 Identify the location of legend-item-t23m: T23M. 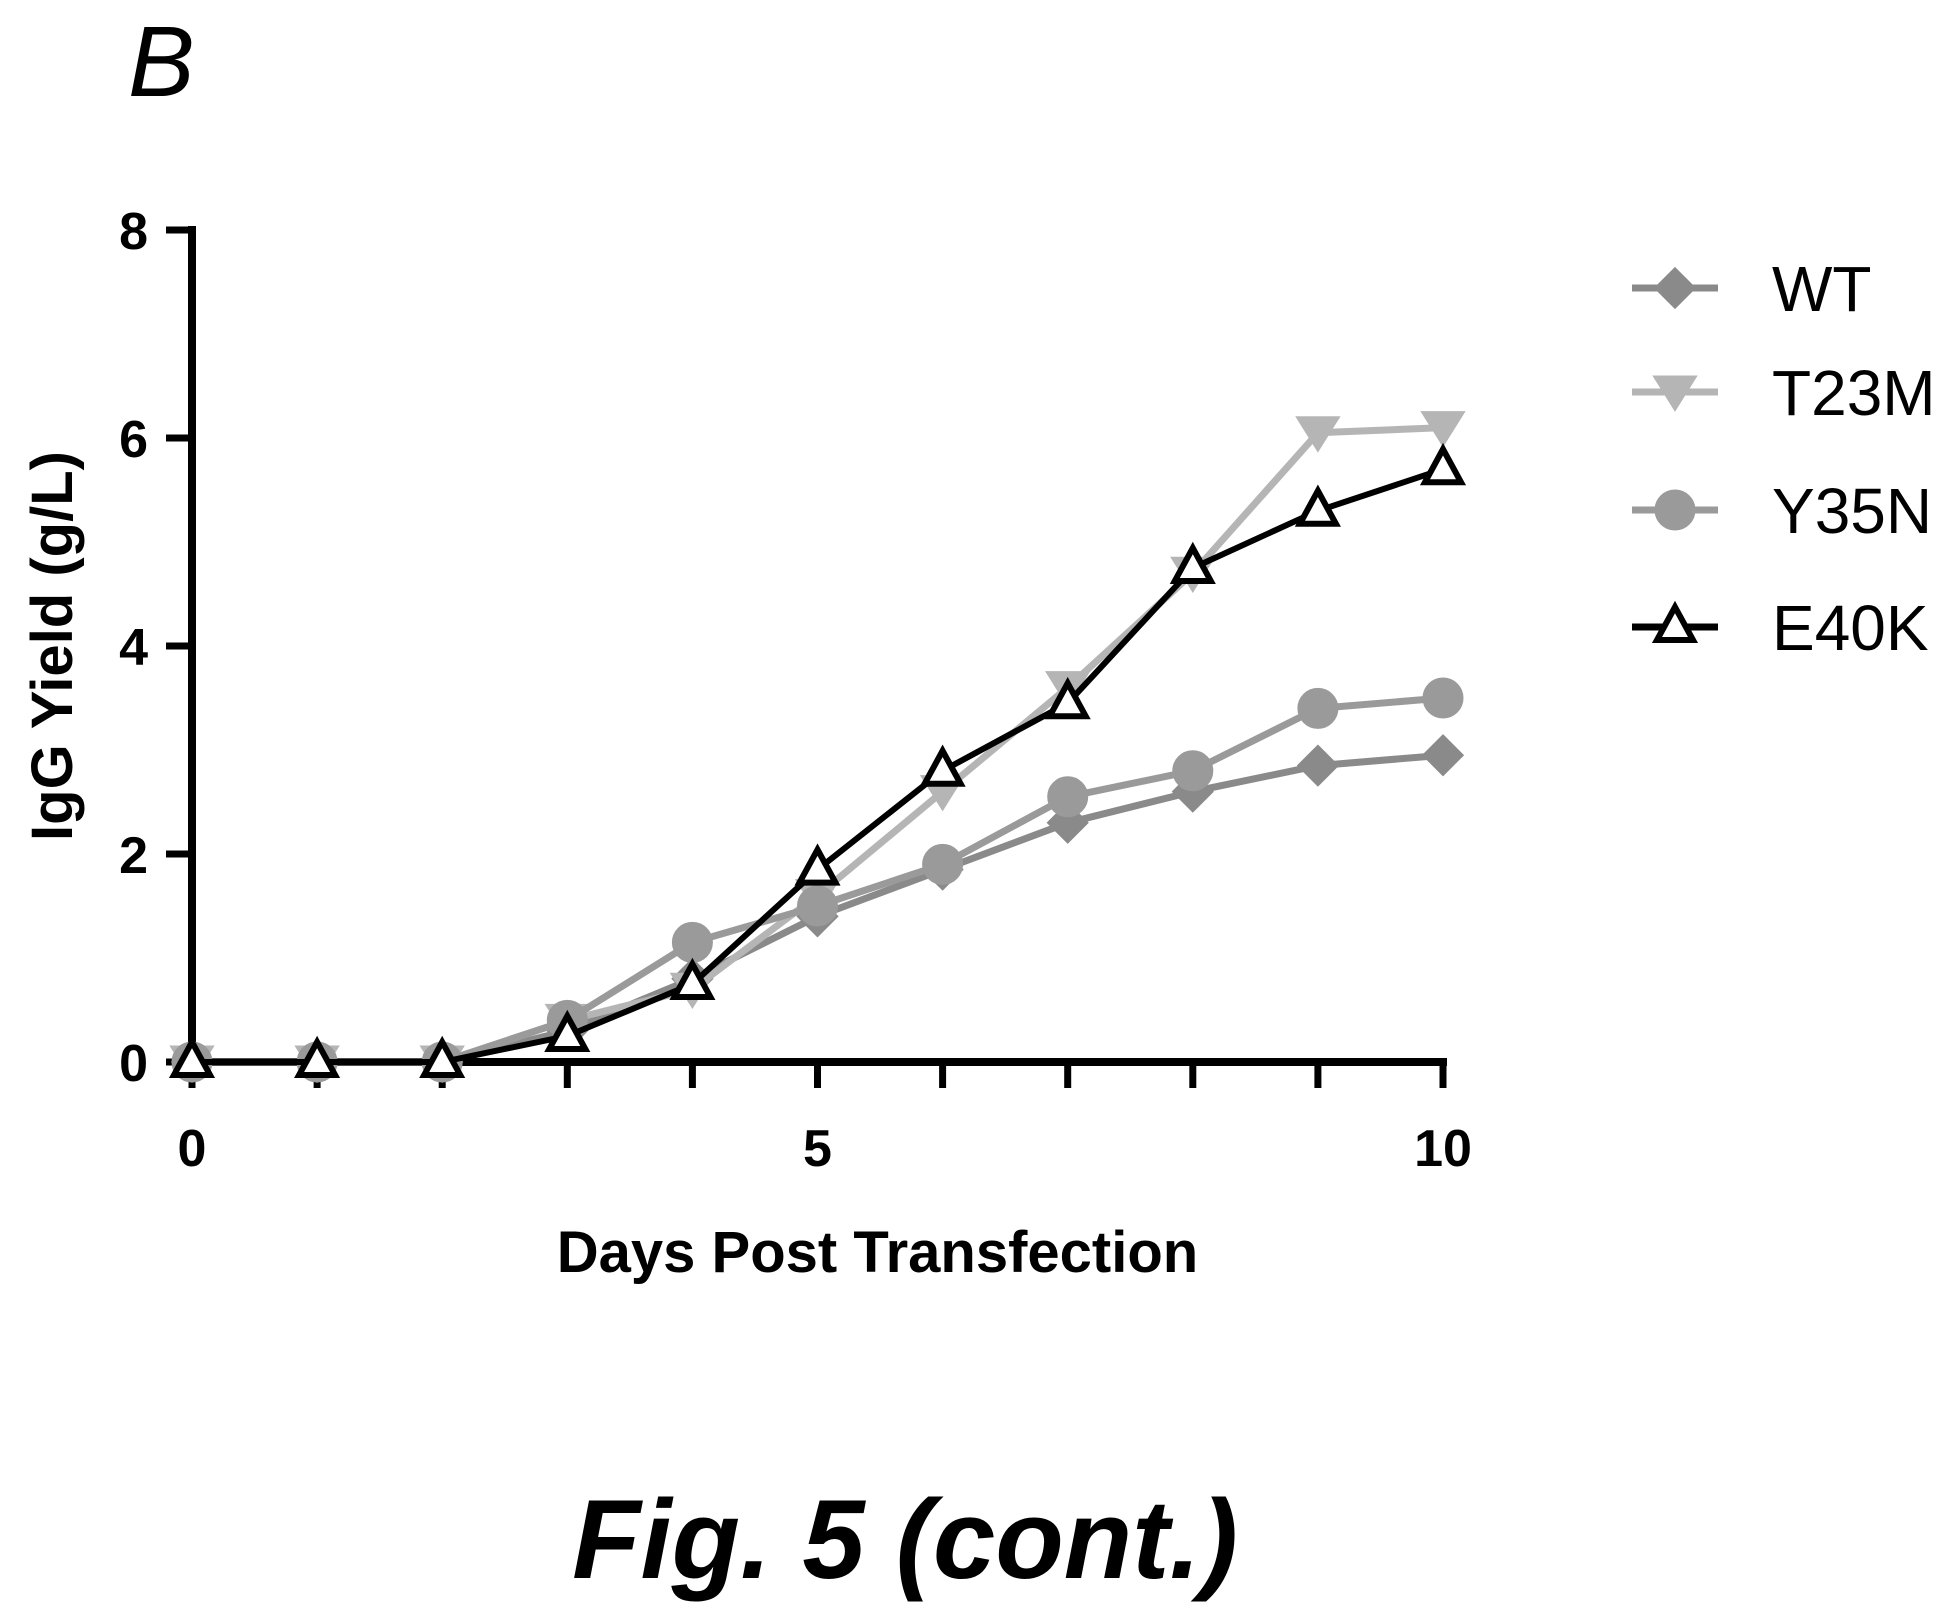
(1784, 393).